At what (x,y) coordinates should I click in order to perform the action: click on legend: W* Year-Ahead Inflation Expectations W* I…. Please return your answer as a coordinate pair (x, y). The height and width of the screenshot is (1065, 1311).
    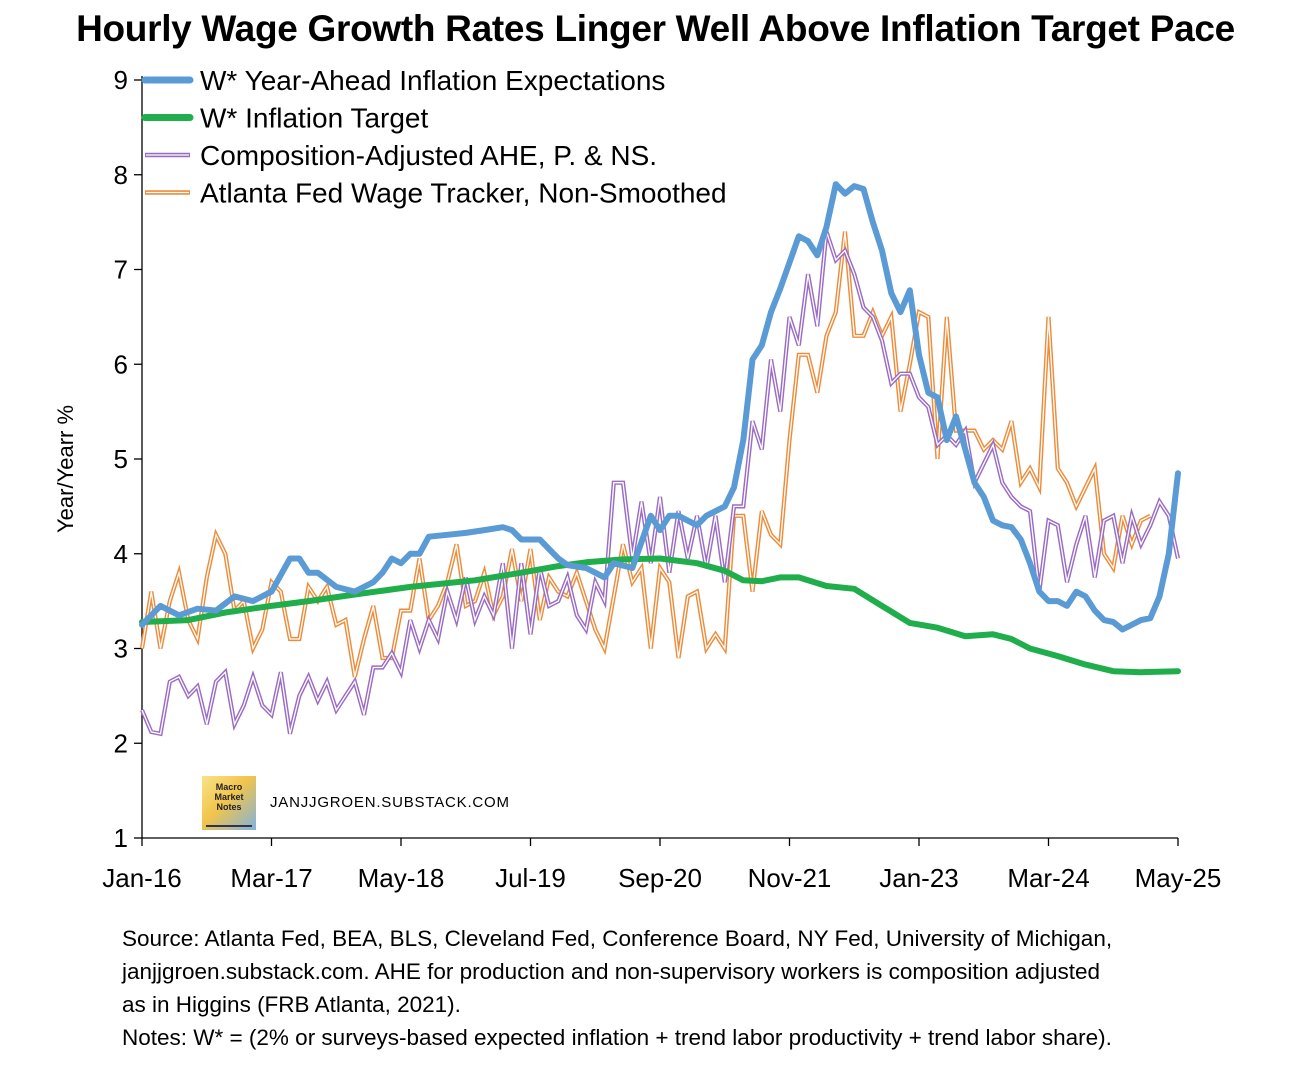
    Looking at the image, I should click on (434, 137).